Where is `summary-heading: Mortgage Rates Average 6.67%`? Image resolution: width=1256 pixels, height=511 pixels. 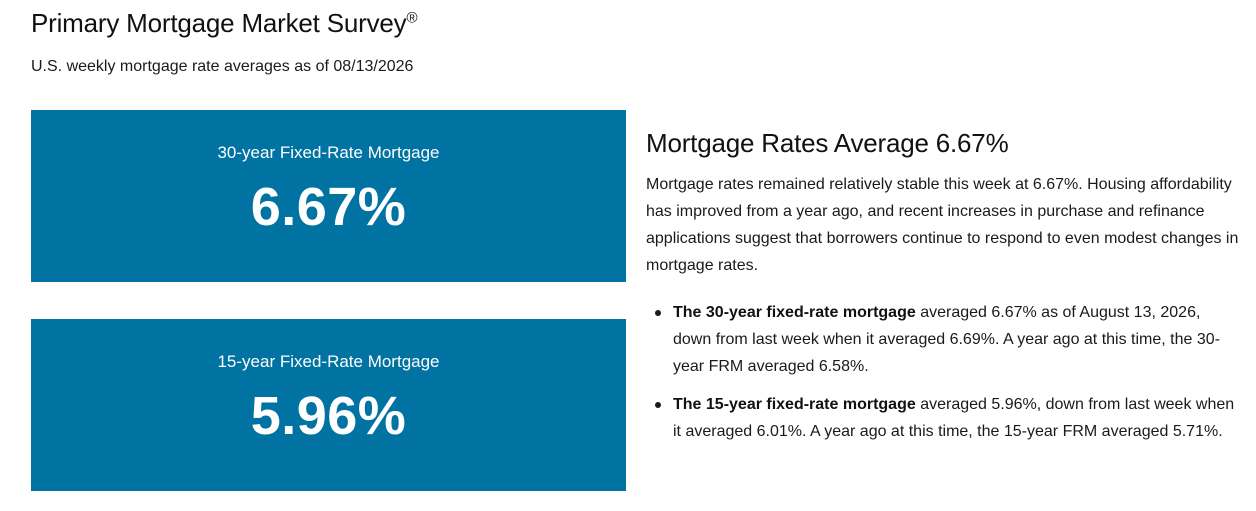
summary-heading: Mortgage Rates Average 6.67% is located at coordinates (827, 143).